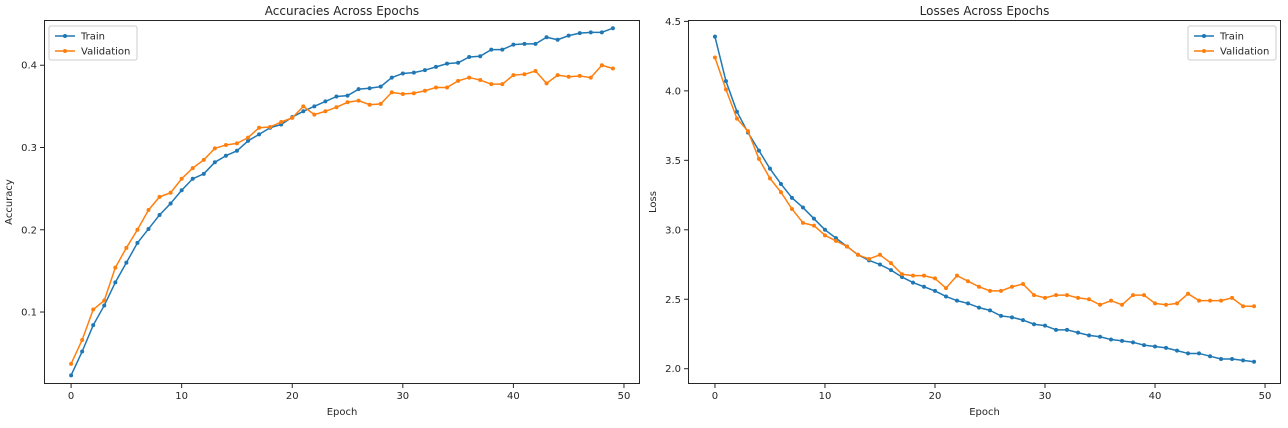 The image size is (1288, 428). I want to click on x-tick-label: 20, so click(935, 396).